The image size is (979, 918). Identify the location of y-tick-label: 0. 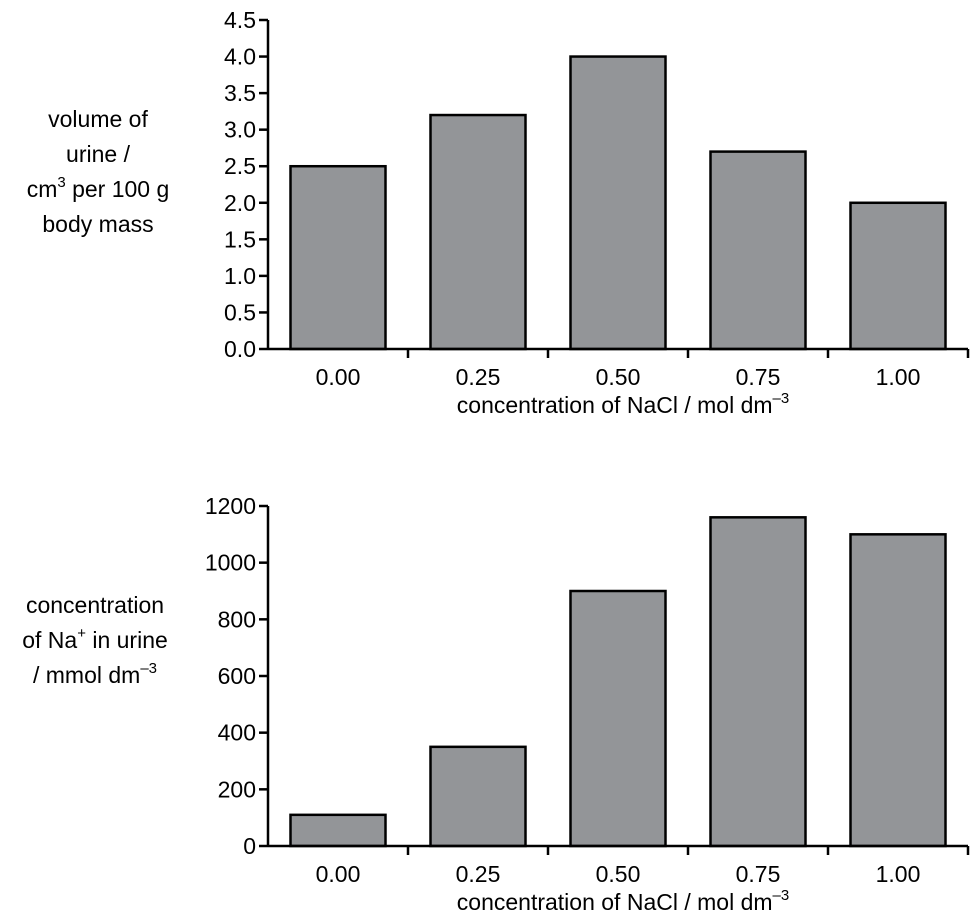
(249, 846).